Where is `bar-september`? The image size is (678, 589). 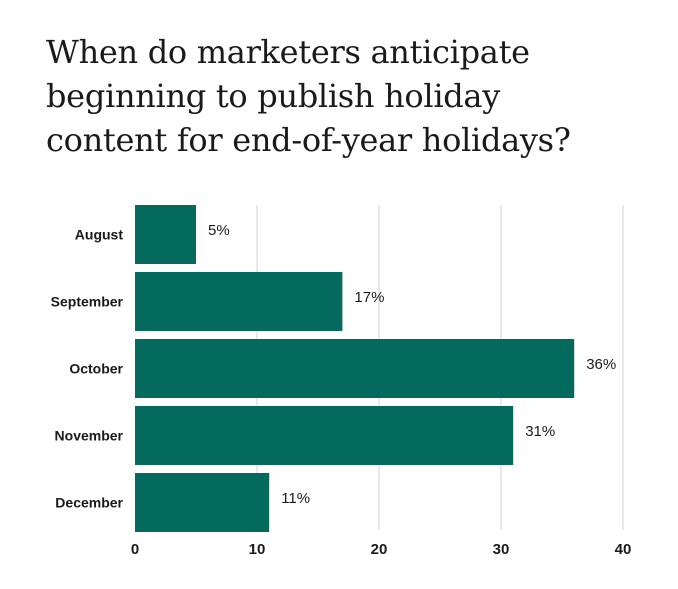
bar-september is located at coordinates (239, 301).